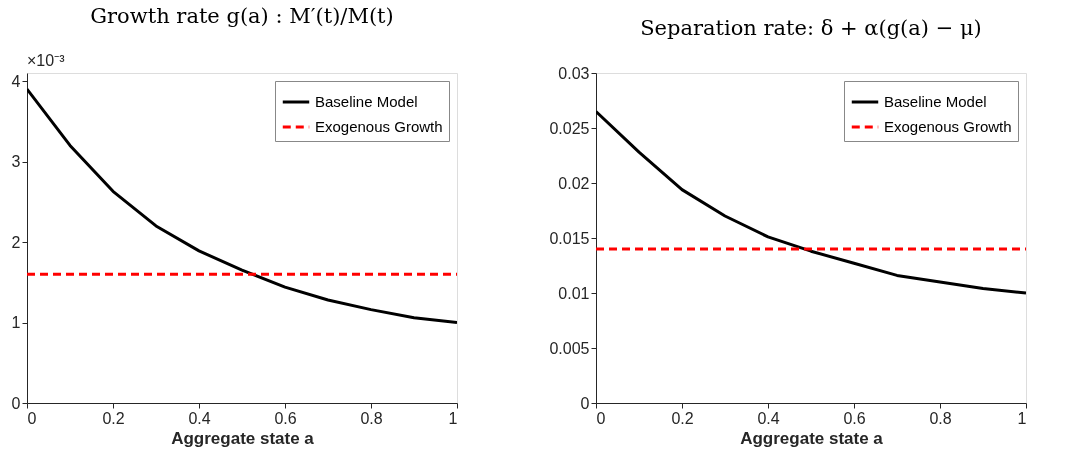 The width and height of the screenshot is (1068, 475). Describe the element at coordinates (16, 162) in the screenshot. I see `y-tick-label: 3` at that location.